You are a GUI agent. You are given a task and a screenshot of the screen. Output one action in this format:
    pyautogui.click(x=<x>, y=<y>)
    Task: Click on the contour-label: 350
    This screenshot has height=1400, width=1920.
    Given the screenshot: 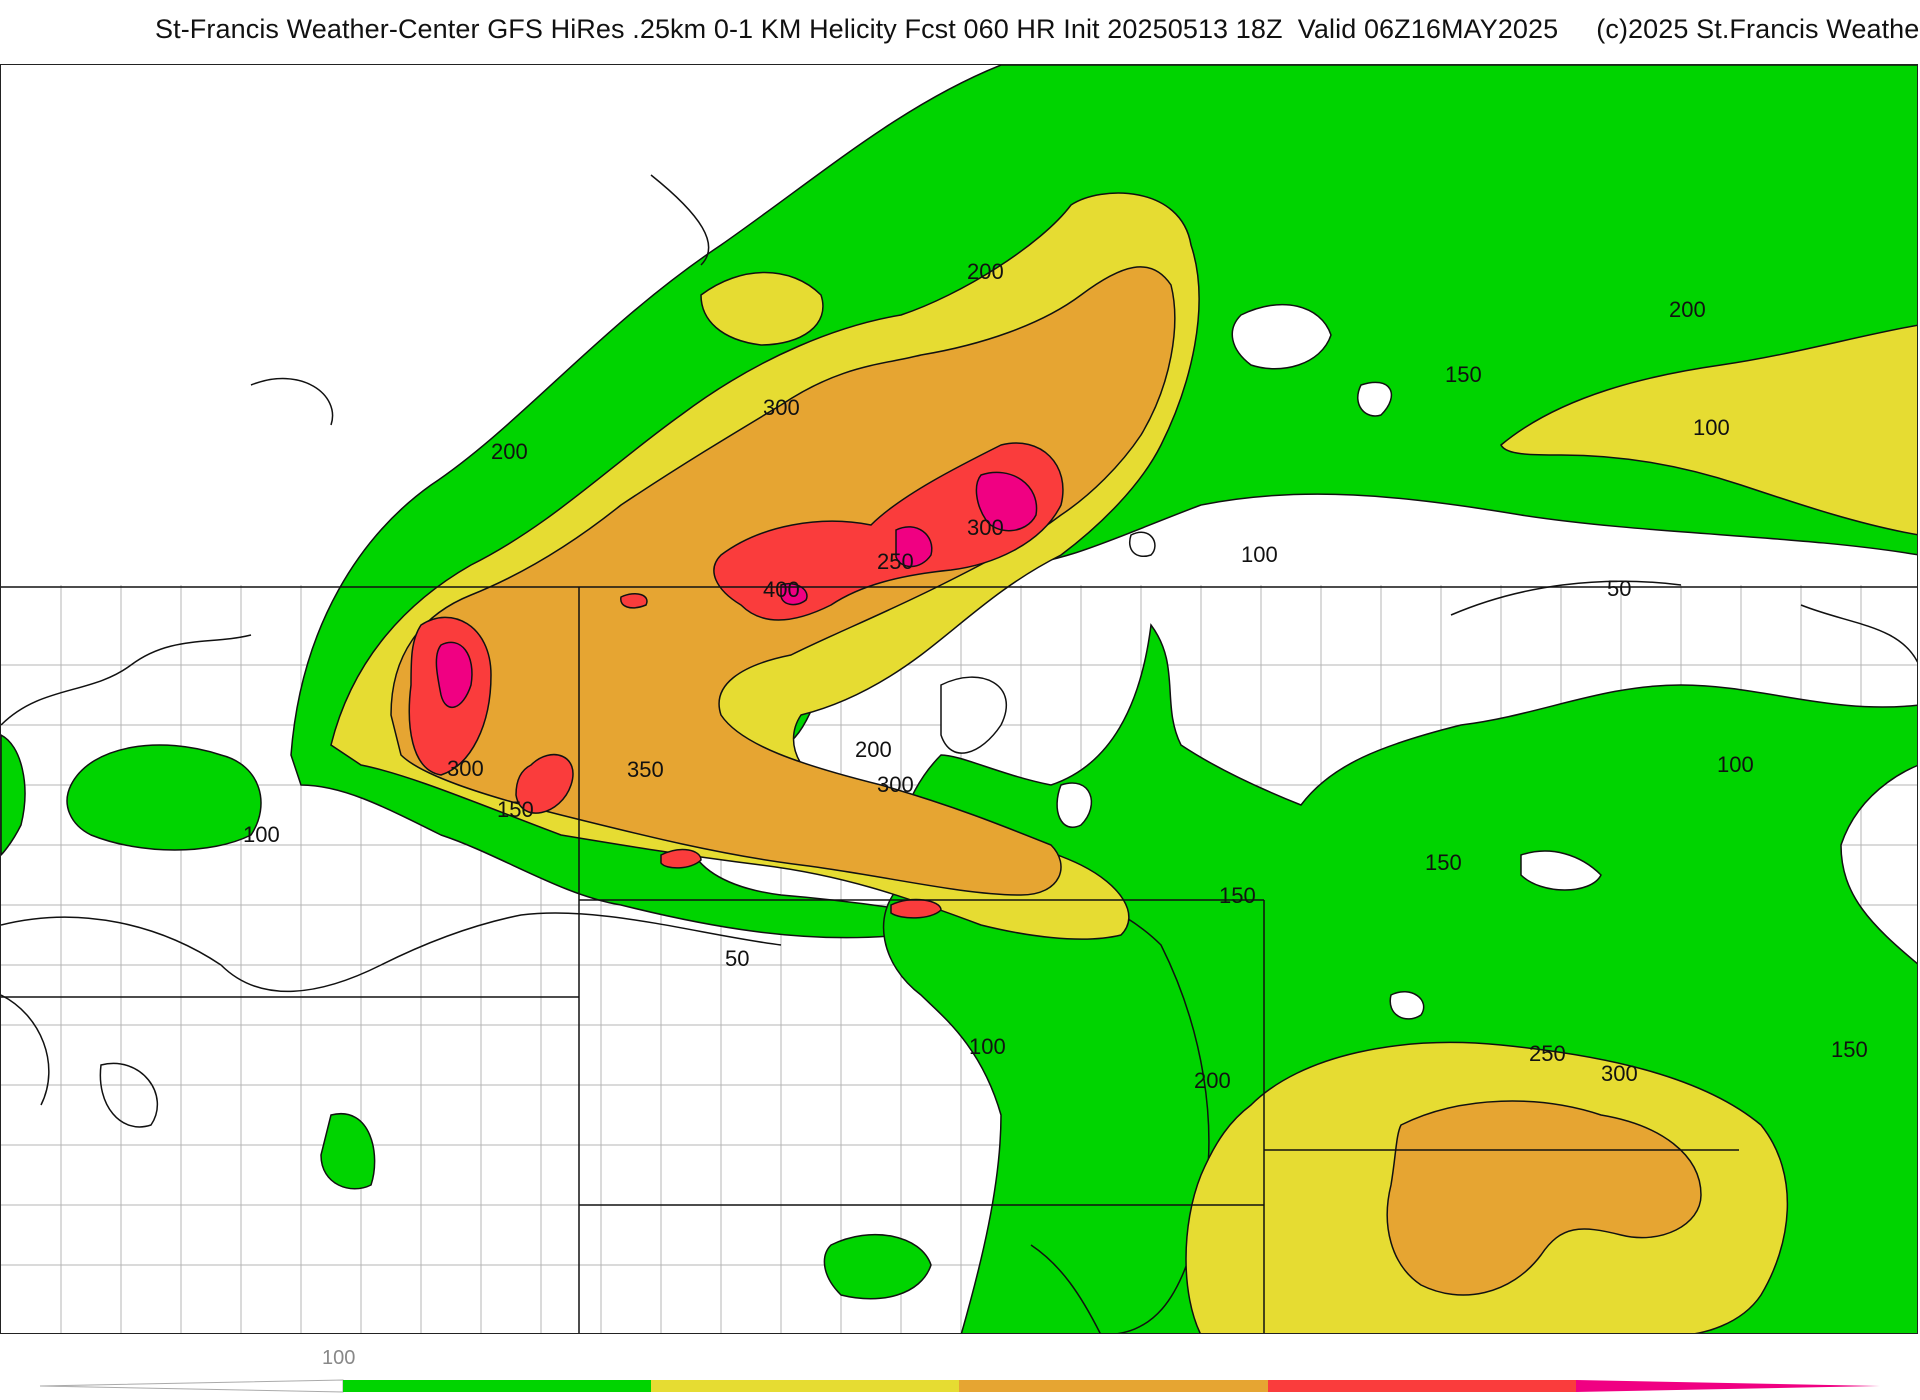 What is the action you would take?
    pyautogui.click(x=645, y=769)
    